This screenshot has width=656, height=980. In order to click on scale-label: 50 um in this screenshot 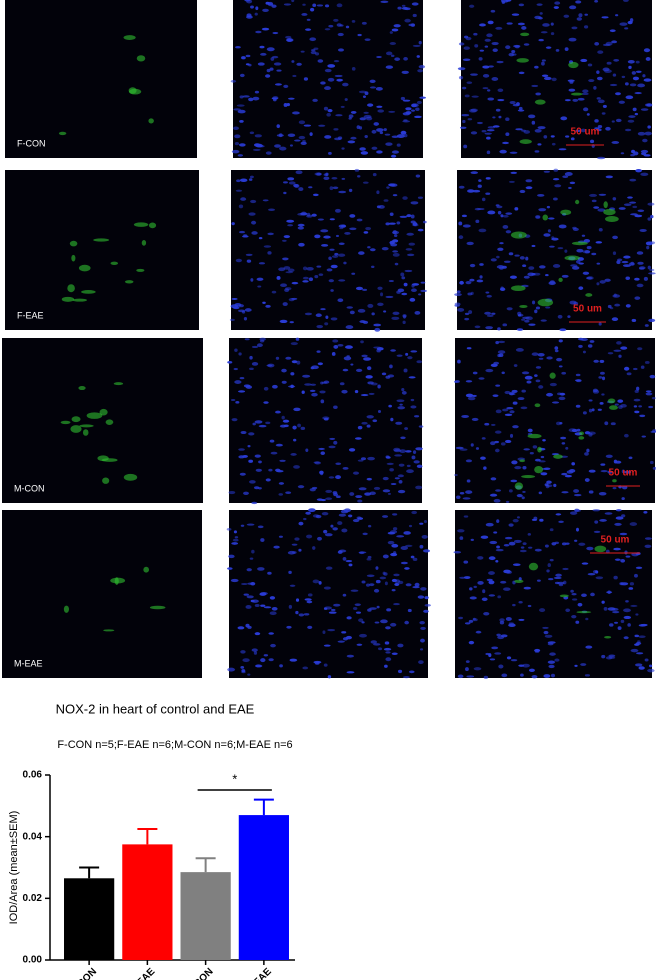, I will do `click(623, 473)`.